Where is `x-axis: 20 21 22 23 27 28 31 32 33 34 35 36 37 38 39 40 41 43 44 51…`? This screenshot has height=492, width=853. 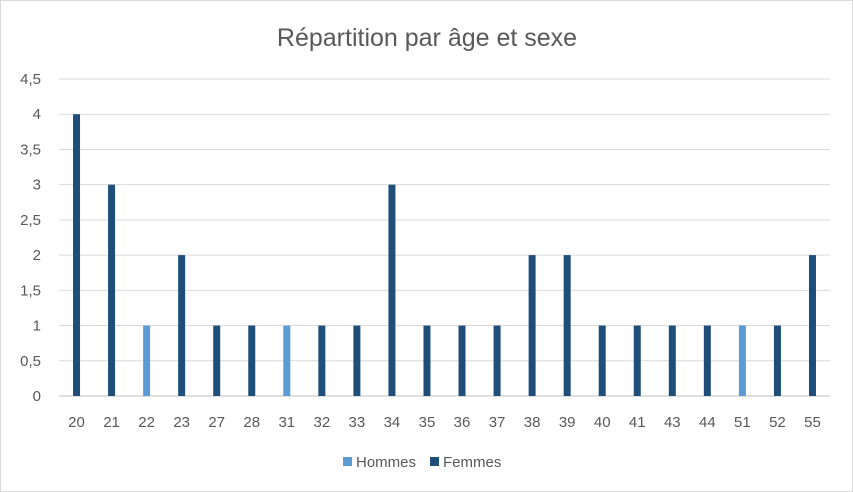 x-axis: 20 21 22 23 27 28 31 32 33 34 35 36 37 38 39 40 41 43 44 51… is located at coordinates (444, 422).